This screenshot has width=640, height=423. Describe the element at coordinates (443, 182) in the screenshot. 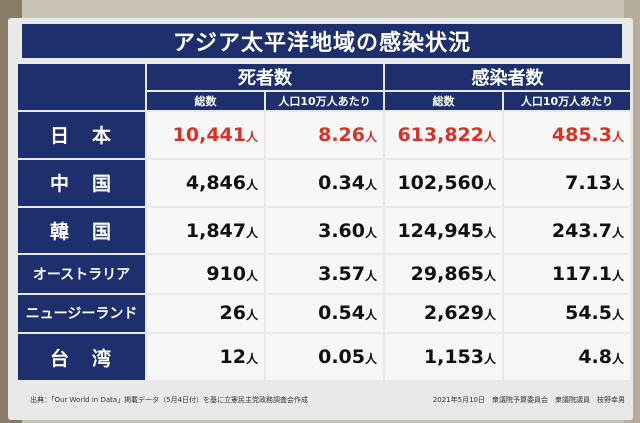

I see `cell-cases-total: 102,560人` at that location.